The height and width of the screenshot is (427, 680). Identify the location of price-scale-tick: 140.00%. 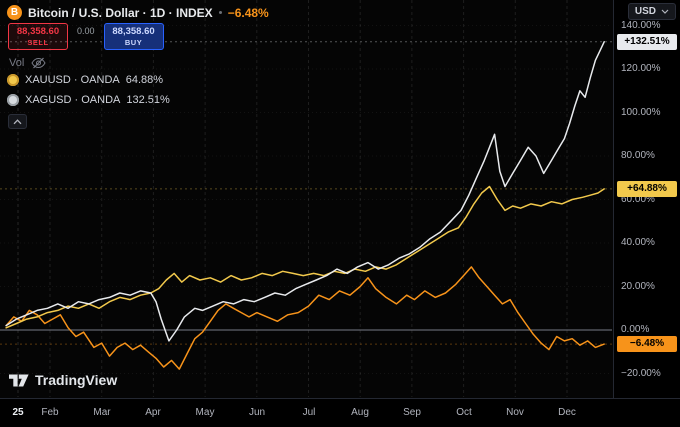
(641, 25).